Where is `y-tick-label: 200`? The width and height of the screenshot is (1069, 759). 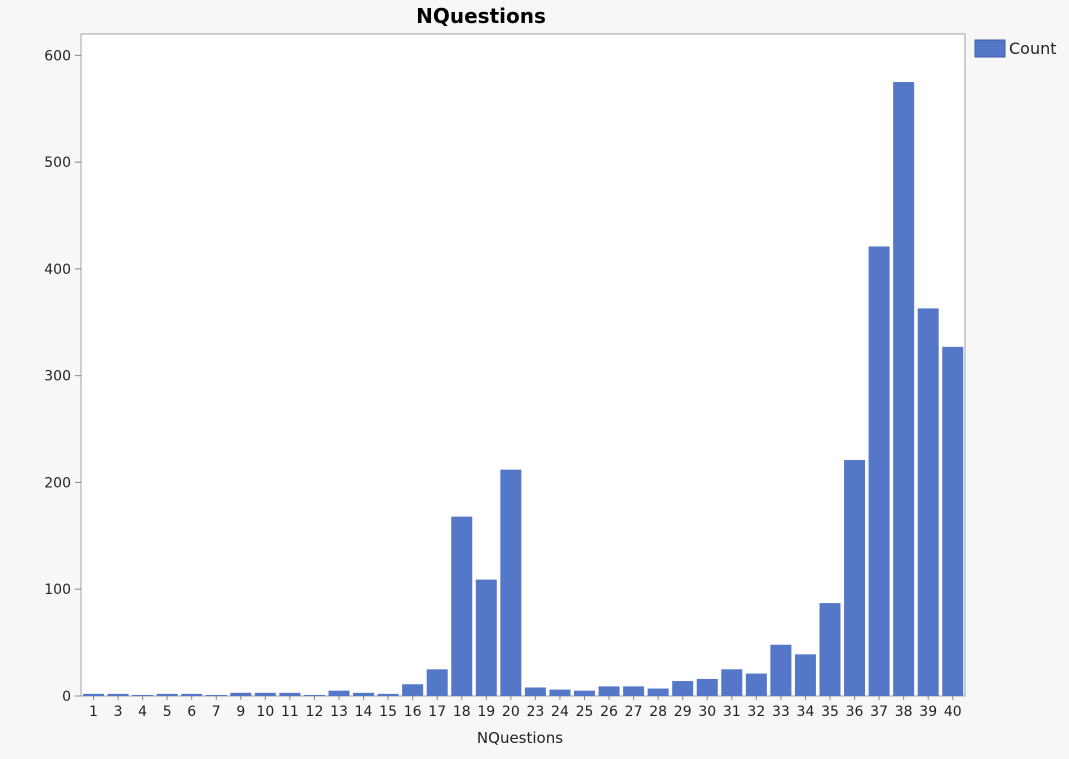
y-tick-label: 200 is located at coordinates (57, 483).